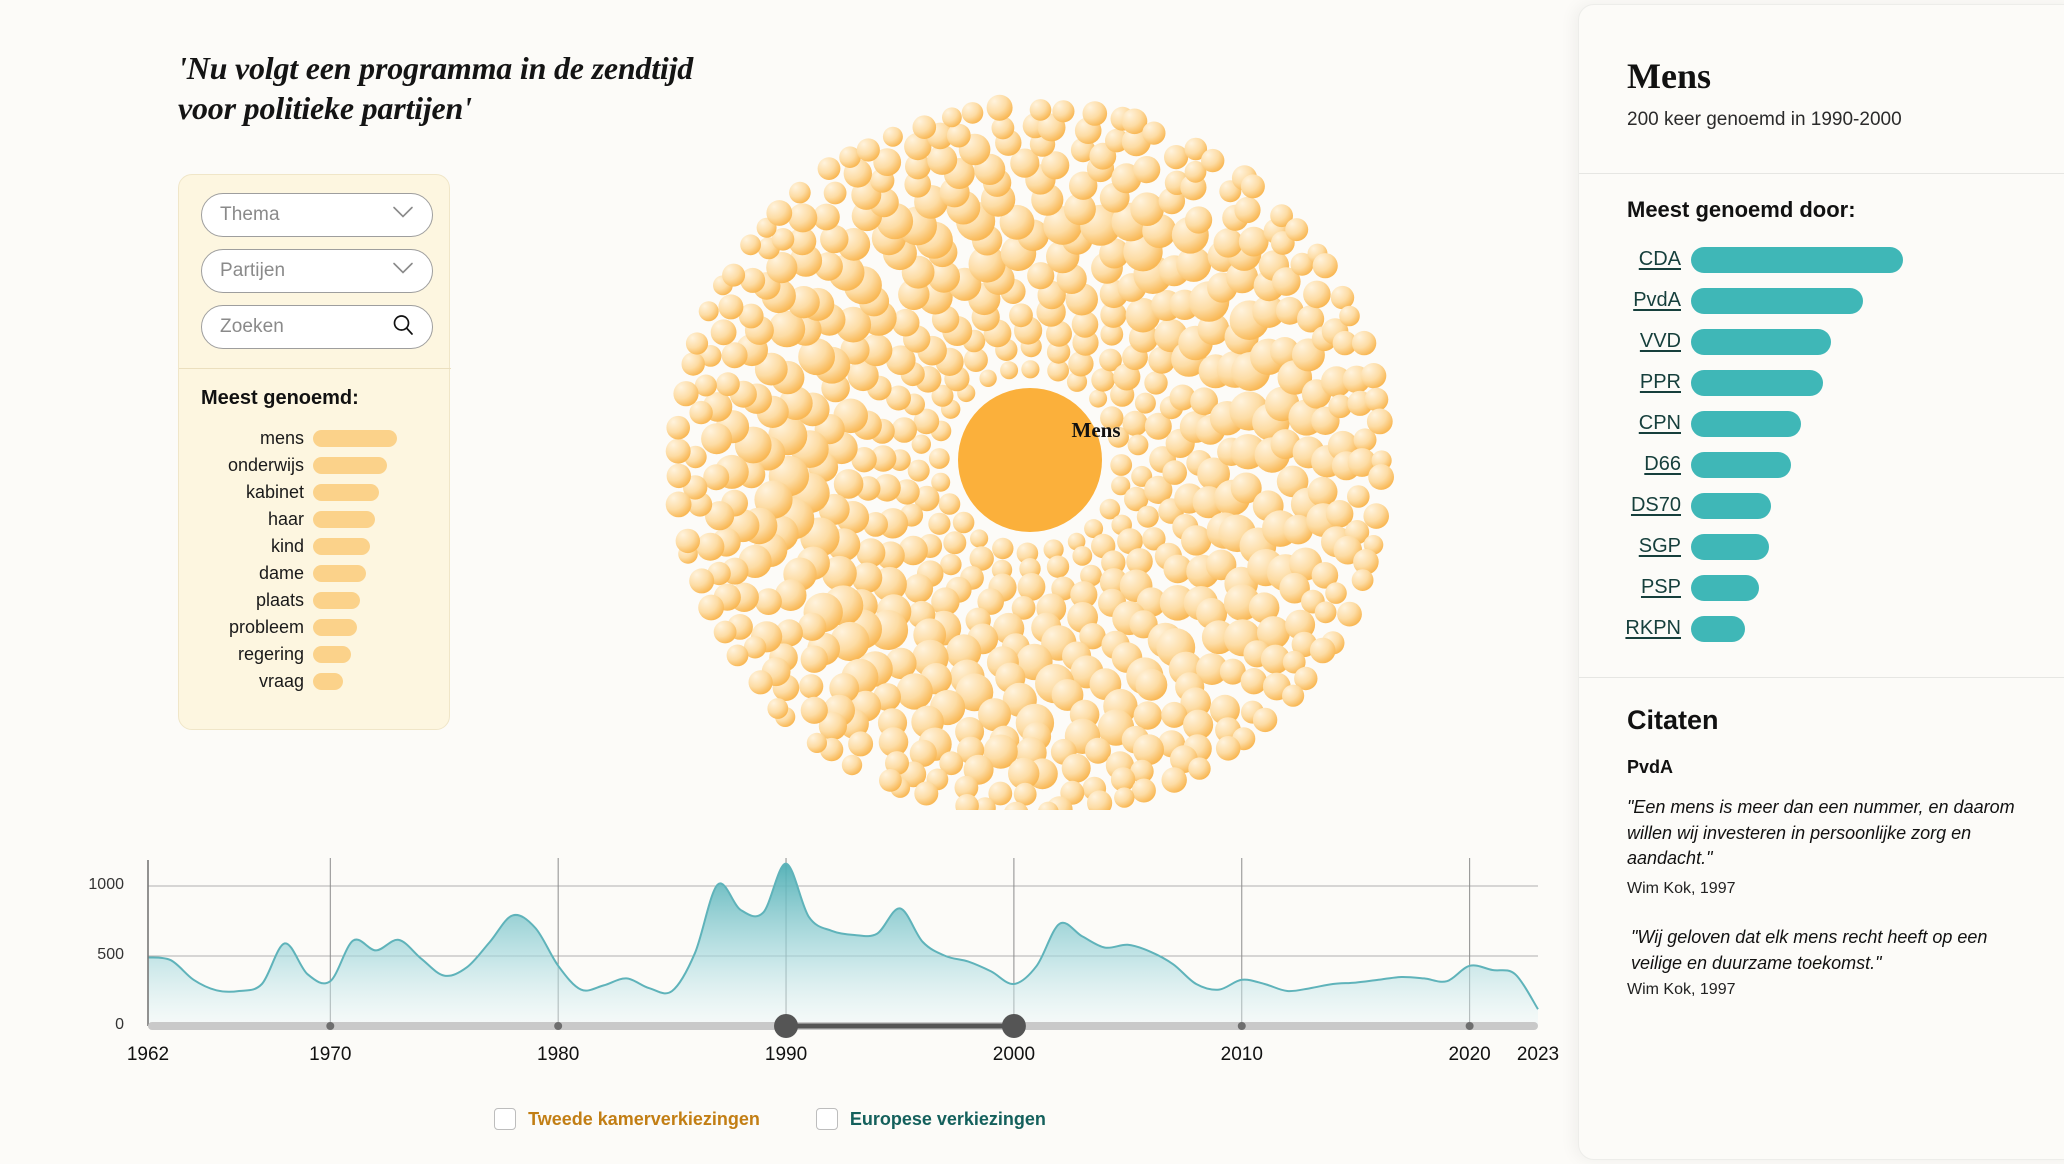 This screenshot has width=2064, height=1164. Describe the element at coordinates (1660, 382) in the screenshot. I see `party-link-ppr: PPR` at that location.